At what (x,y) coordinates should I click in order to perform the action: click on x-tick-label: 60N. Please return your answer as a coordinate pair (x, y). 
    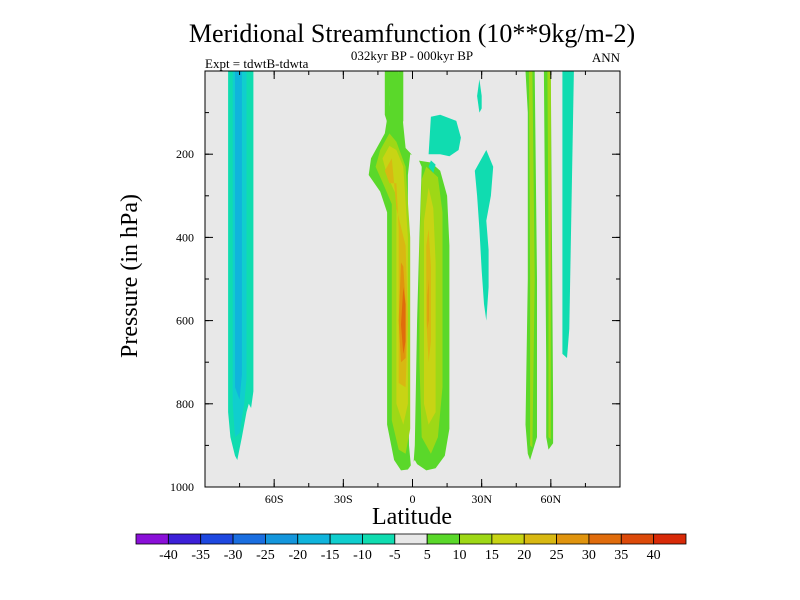
    Looking at the image, I should click on (550, 499).